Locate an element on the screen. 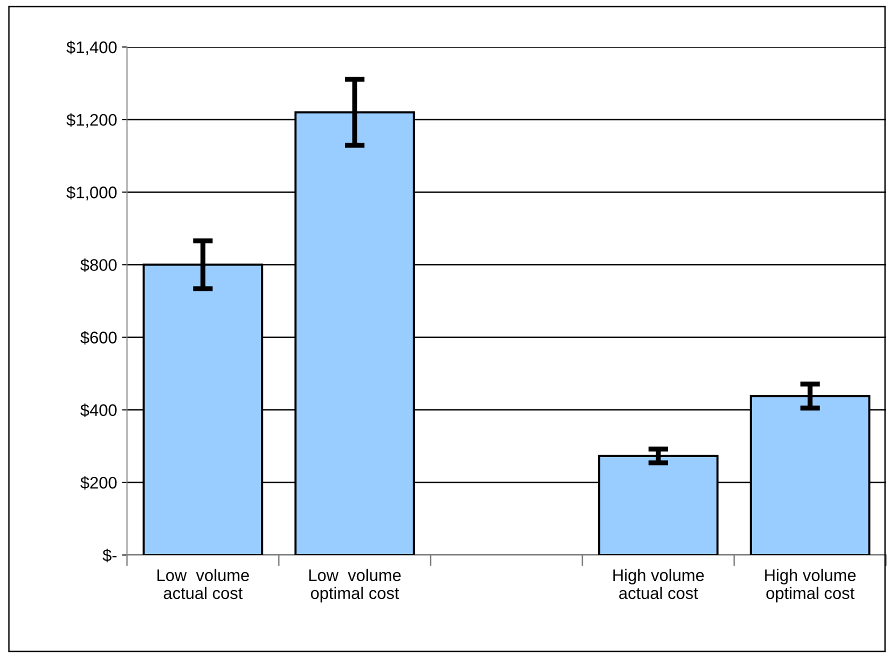 This screenshot has height=658, width=894. x-tick-label: High volume optimal cost is located at coordinates (810, 585).